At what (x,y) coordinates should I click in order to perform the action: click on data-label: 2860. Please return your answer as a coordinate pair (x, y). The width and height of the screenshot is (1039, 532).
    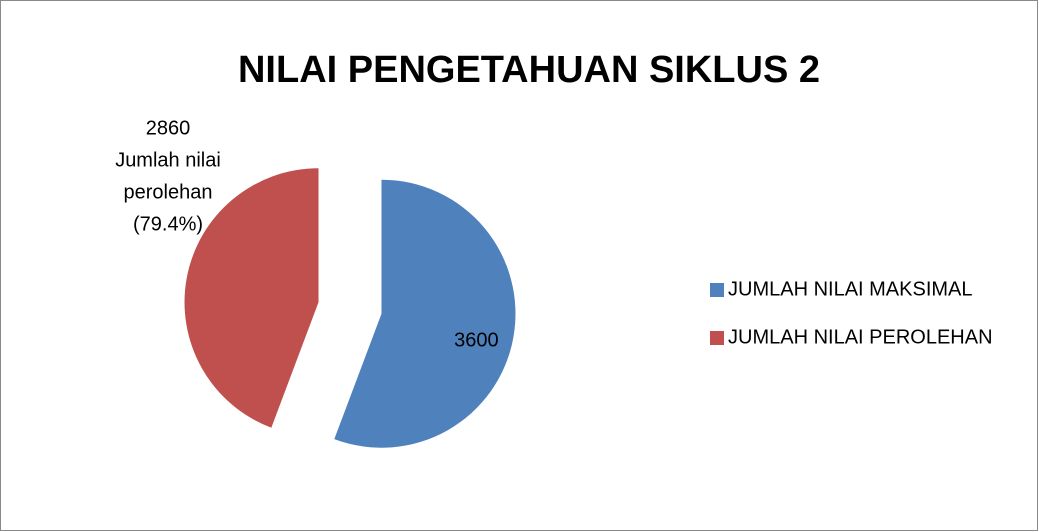
    Looking at the image, I should click on (168, 128).